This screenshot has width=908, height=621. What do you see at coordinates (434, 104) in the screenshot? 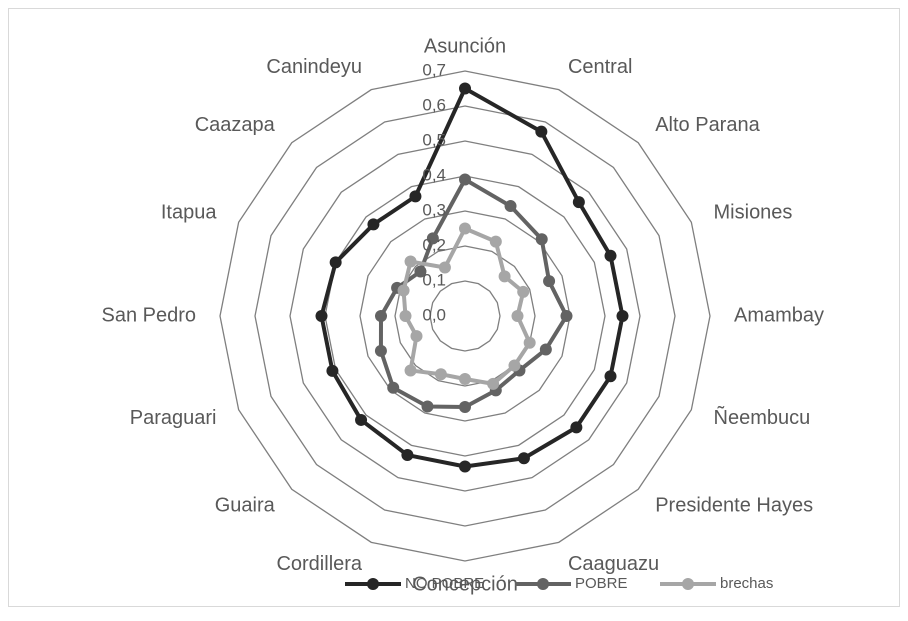
I see `y-tick-label: 0,6` at bounding box center [434, 104].